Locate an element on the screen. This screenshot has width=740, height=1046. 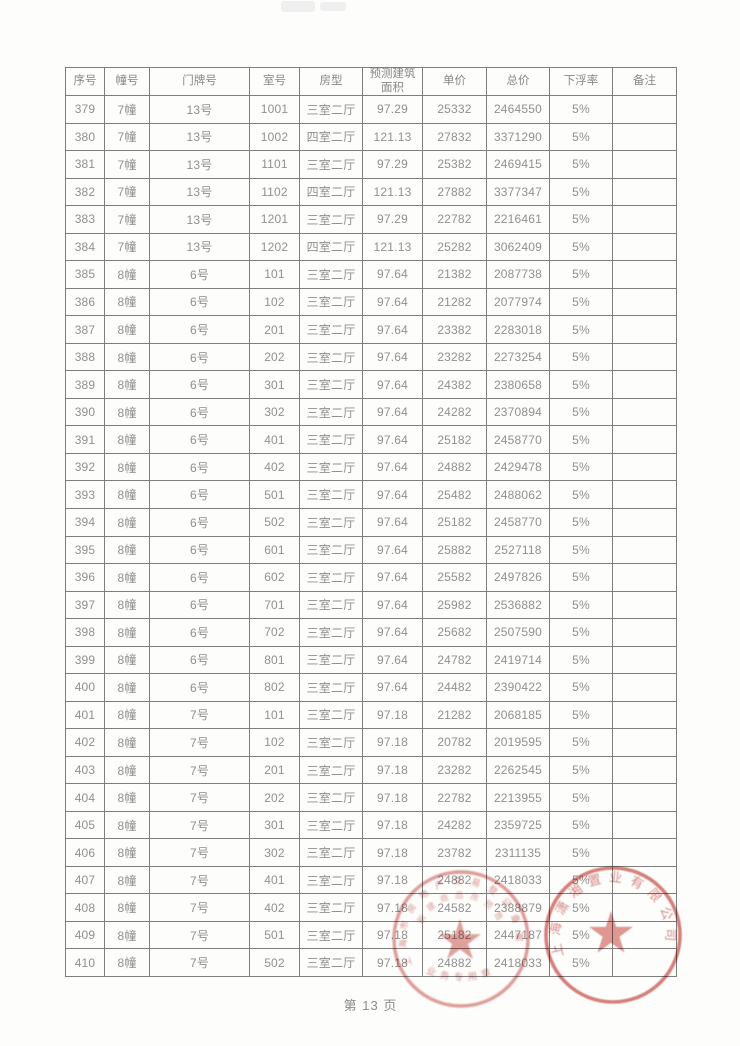
table-row: 409 8幢 7号 501 三室二厅 97.18 25182 2447187 5% is located at coordinates (371, 935).